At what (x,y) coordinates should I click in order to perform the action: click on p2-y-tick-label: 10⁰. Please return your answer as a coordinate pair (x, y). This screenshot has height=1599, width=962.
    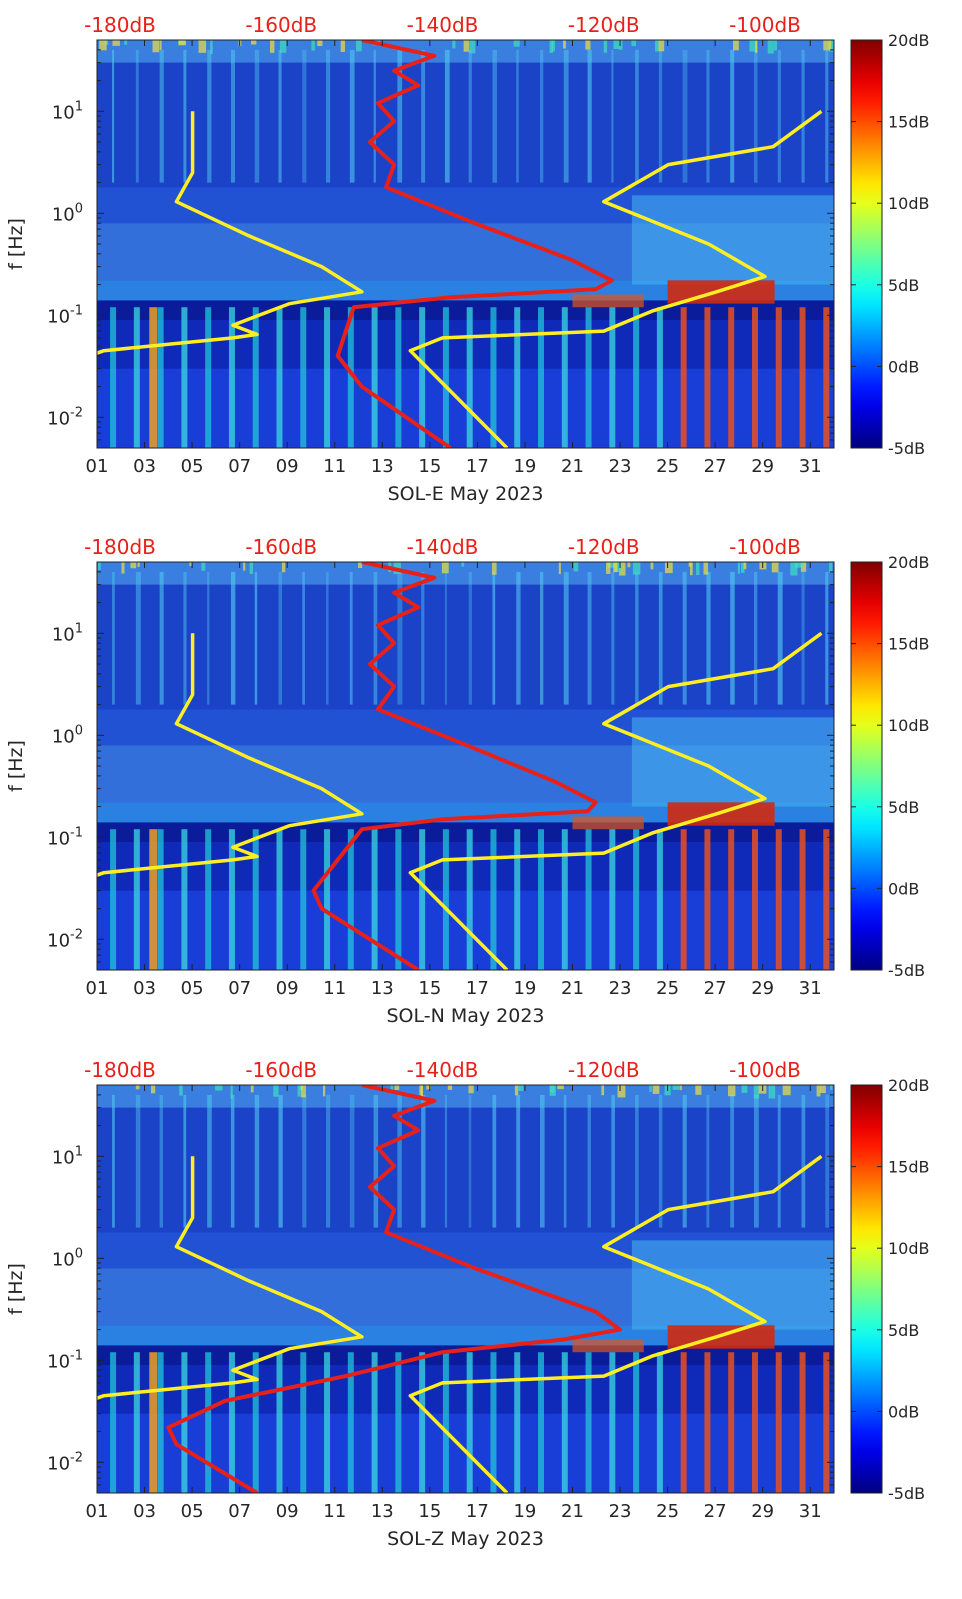
    Looking at the image, I should click on (67, 1258).